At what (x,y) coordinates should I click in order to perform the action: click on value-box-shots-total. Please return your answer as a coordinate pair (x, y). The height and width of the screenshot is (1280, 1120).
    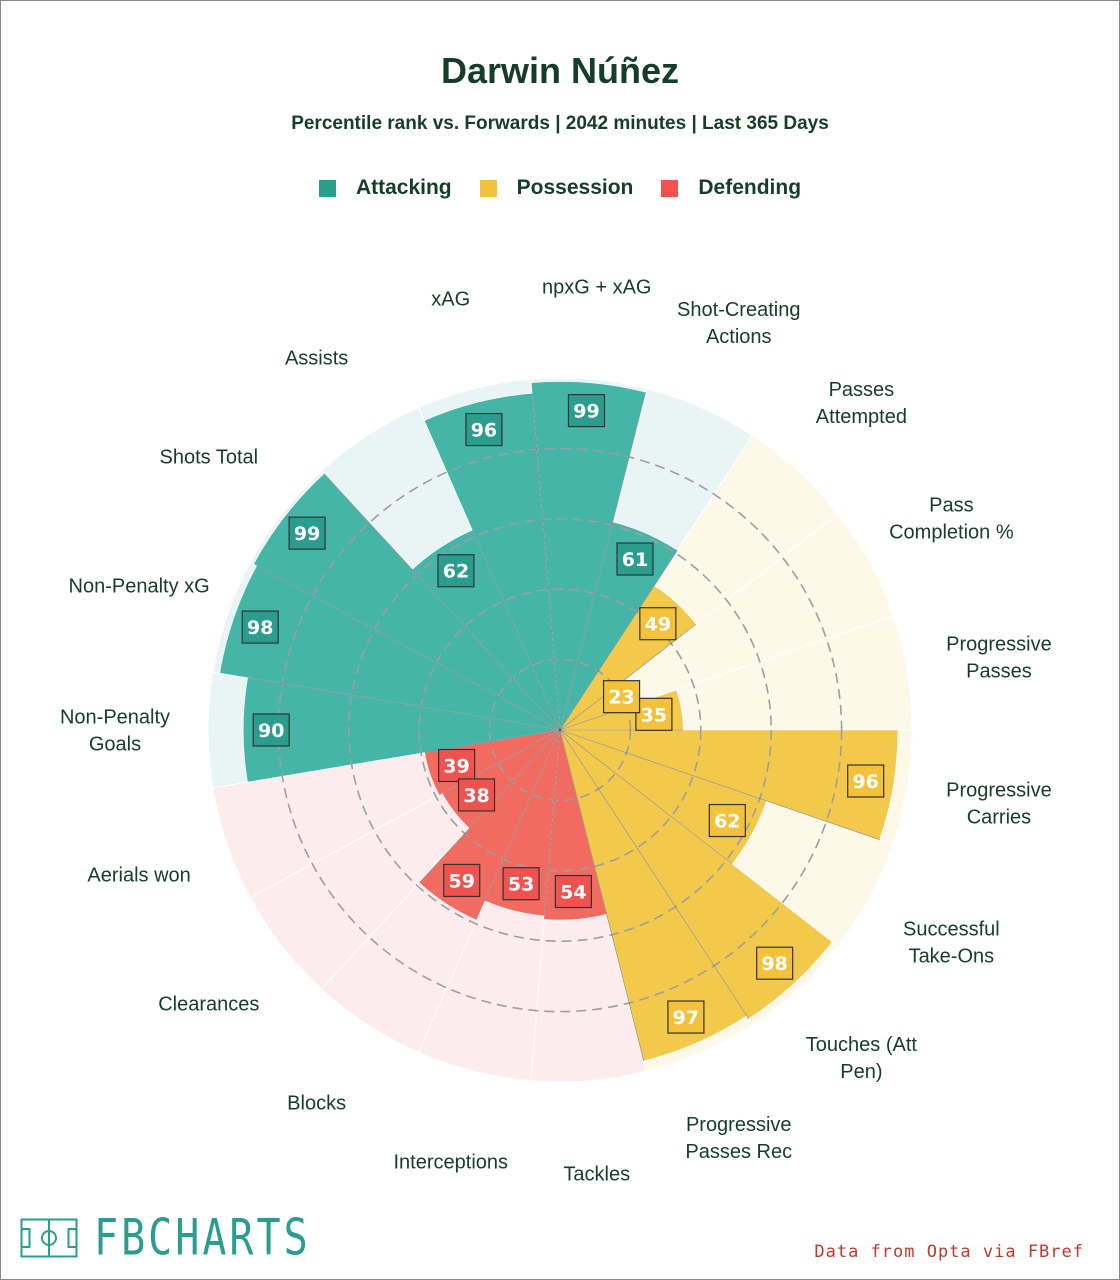
    Looking at the image, I should click on (307, 533).